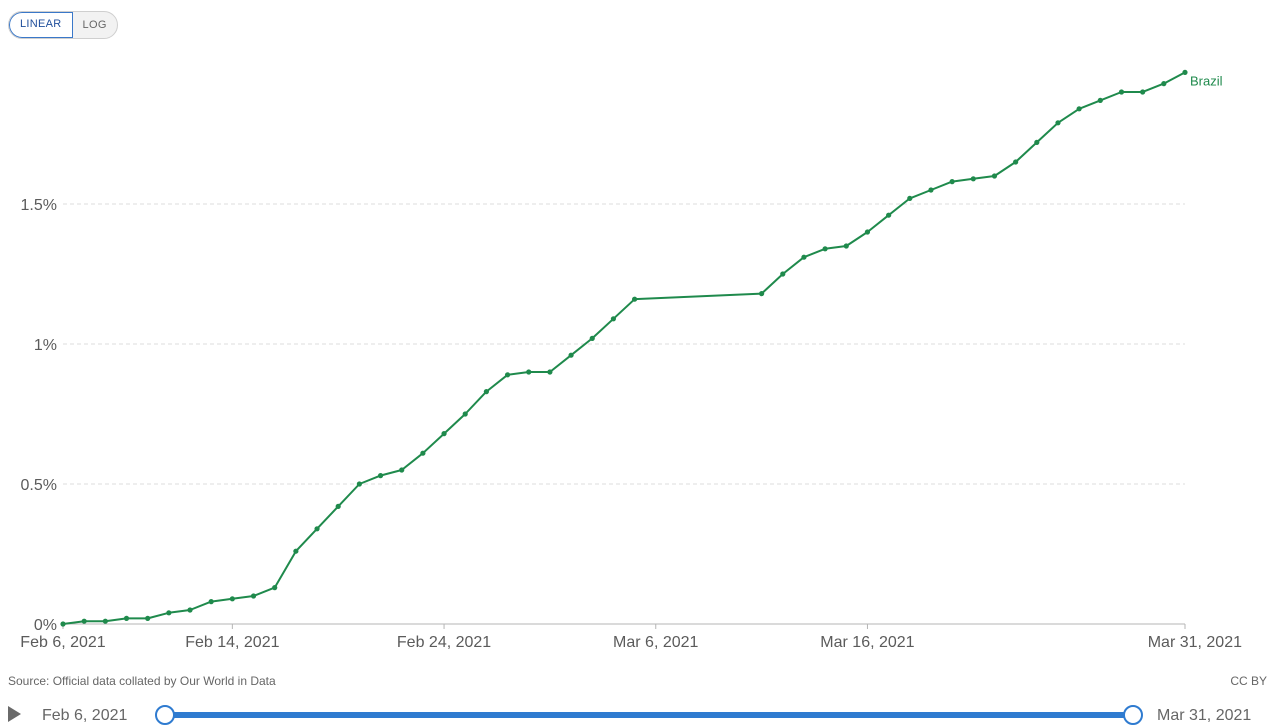  I want to click on log-scale-button: LOG, so click(94, 25).